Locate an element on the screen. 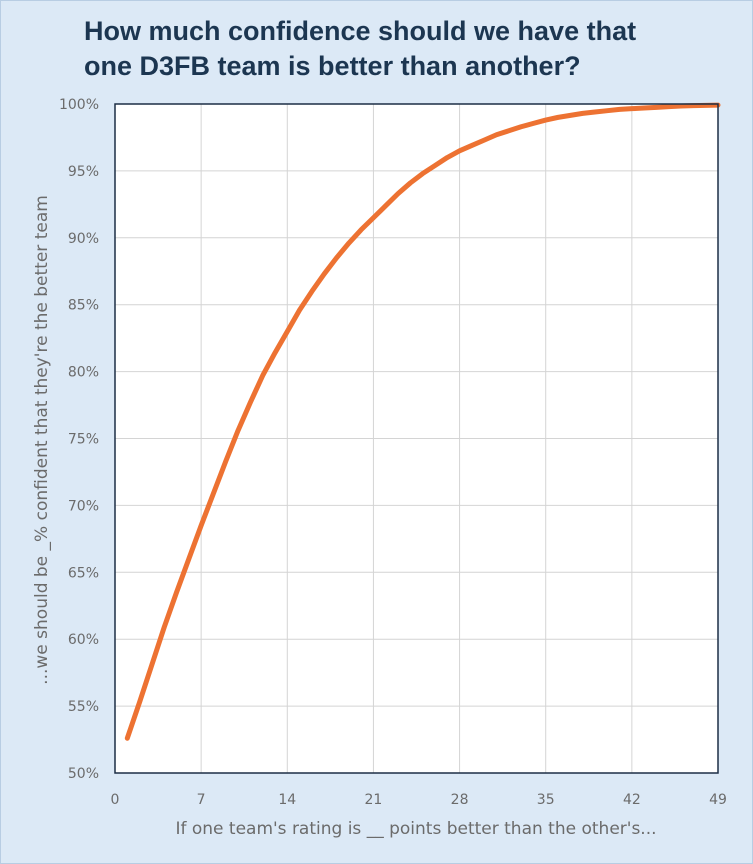  y-tick-label: 60% is located at coordinates (83, 640).